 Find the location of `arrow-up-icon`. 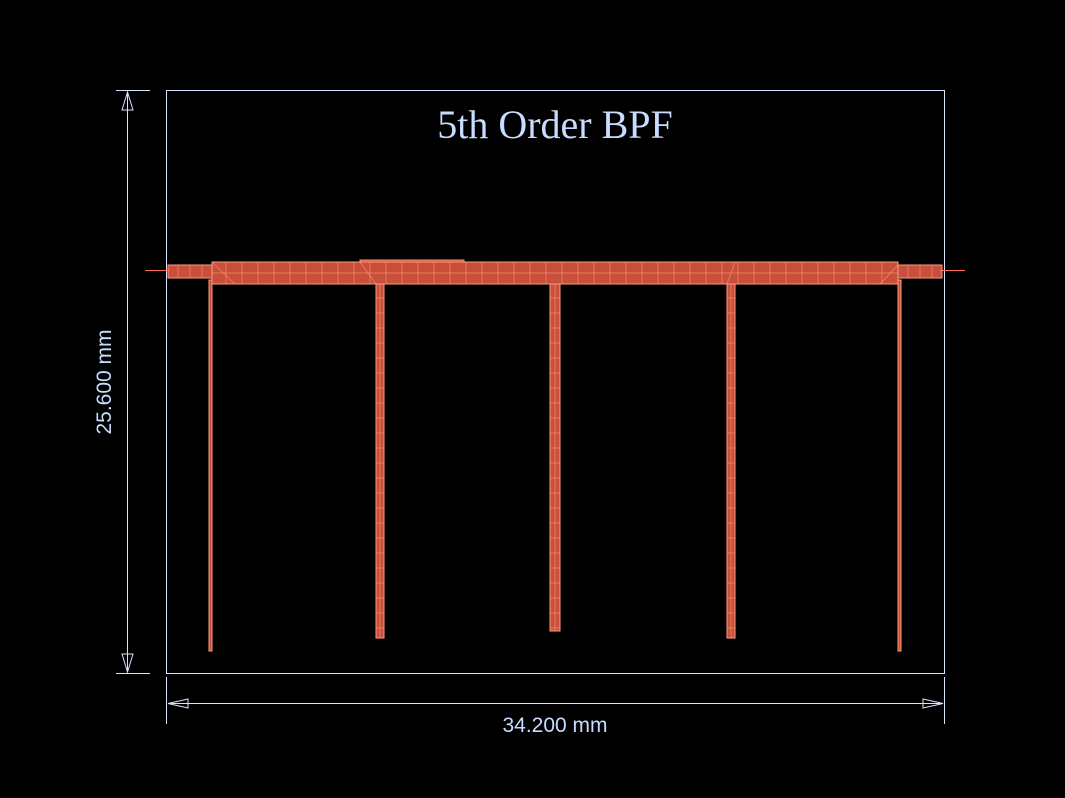

arrow-up-icon is located at coordinates (127, 100).